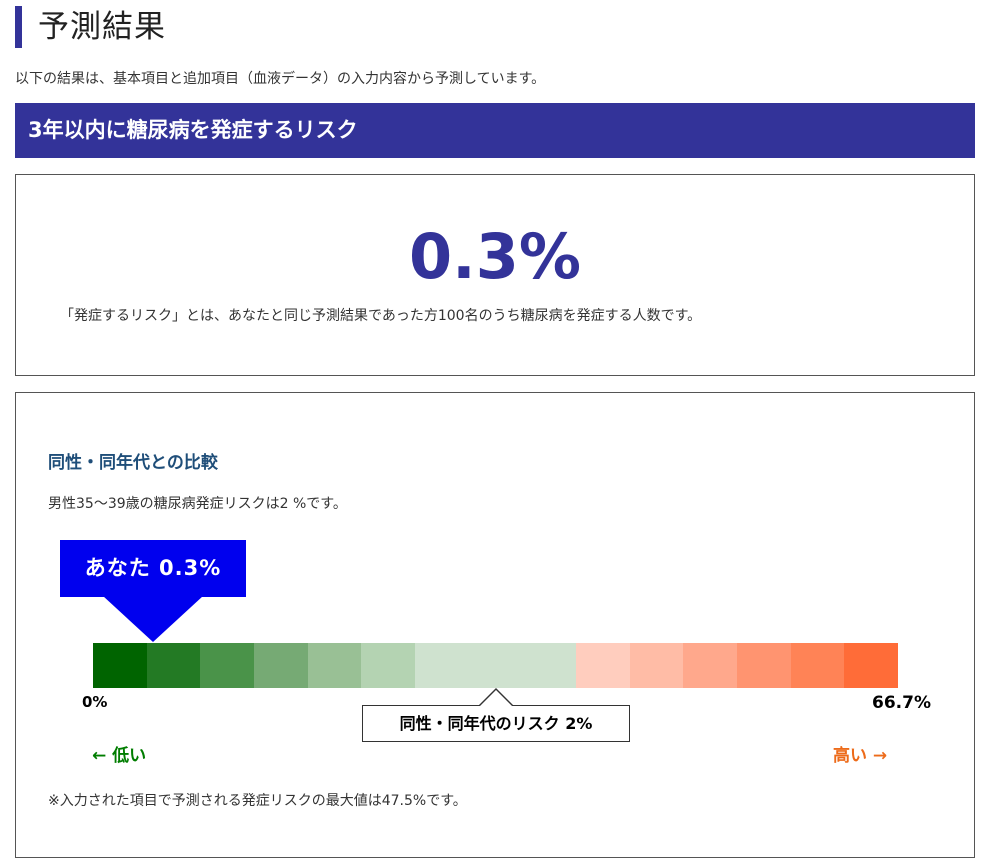  I want to click on page-title-text: 予測結果, so click(102, 27).